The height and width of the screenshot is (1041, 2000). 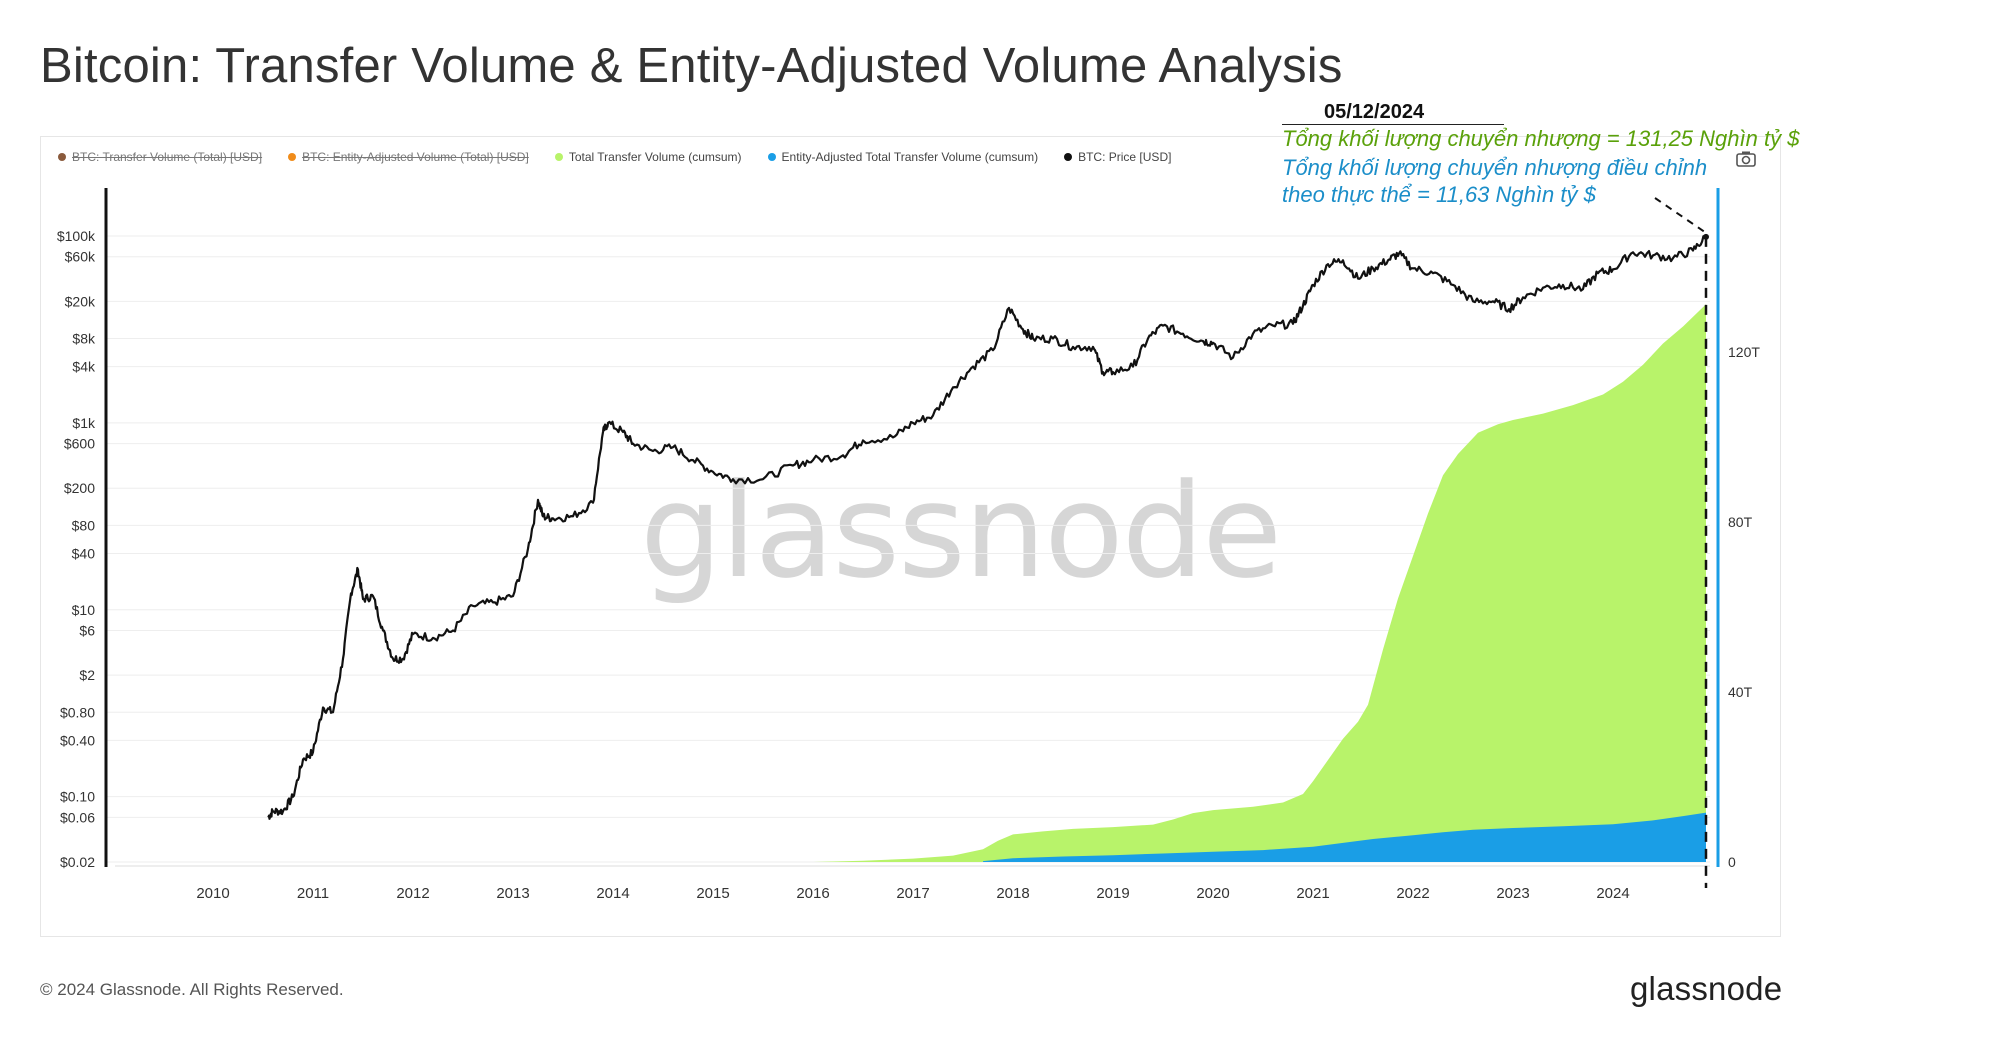 I want to click on x-tick-label: 2013, so click(x=512, y=893).